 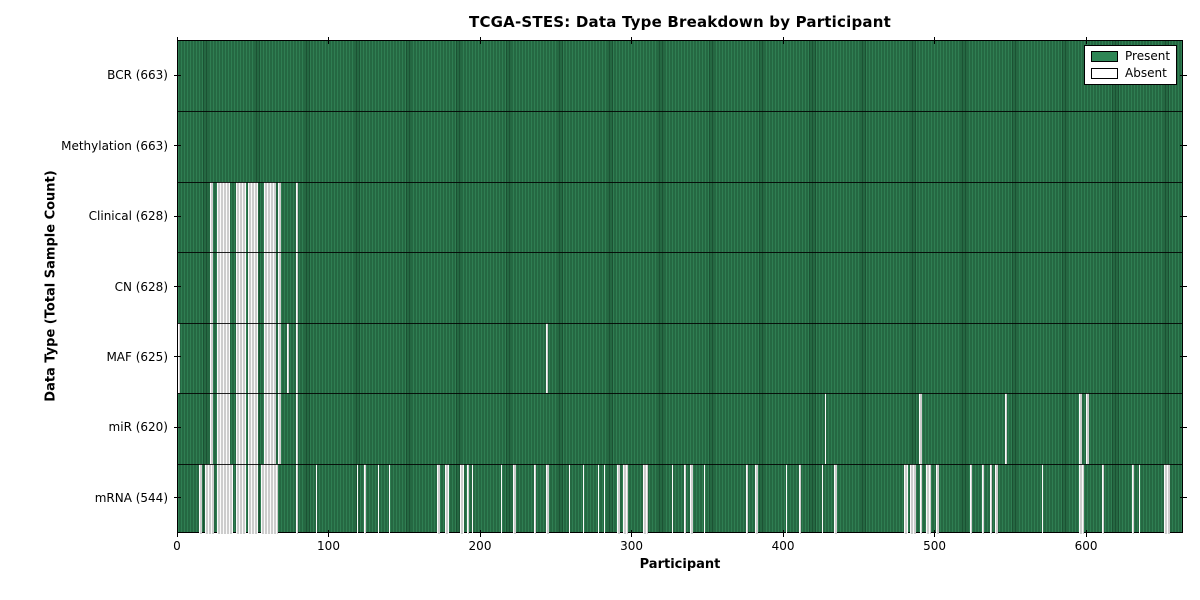 What do you see at coordinates (131, 497) in the screenshot?
I see `ytick-label: mRNA (544)` at bounding box center [131, 497].